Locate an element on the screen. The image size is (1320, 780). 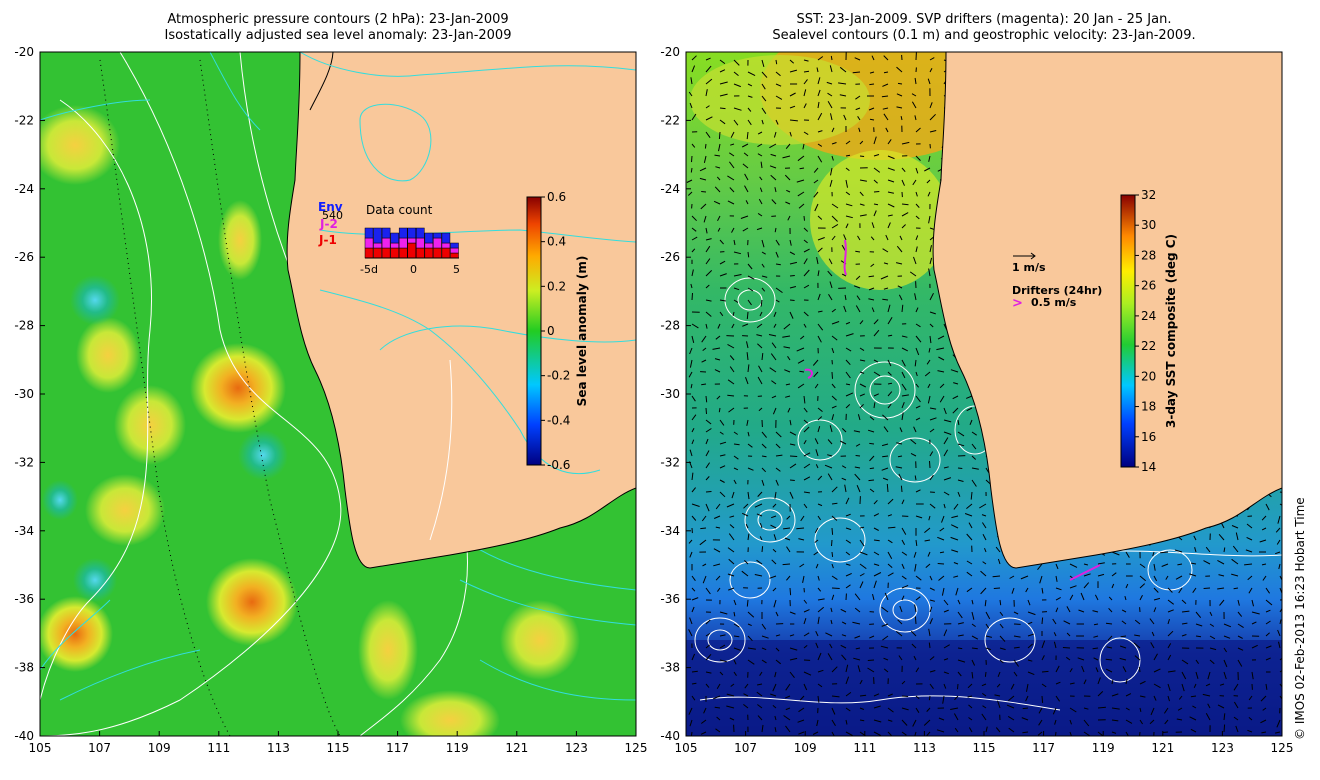
lon-tick-label: 119 is located at coordinates (1103, 748).